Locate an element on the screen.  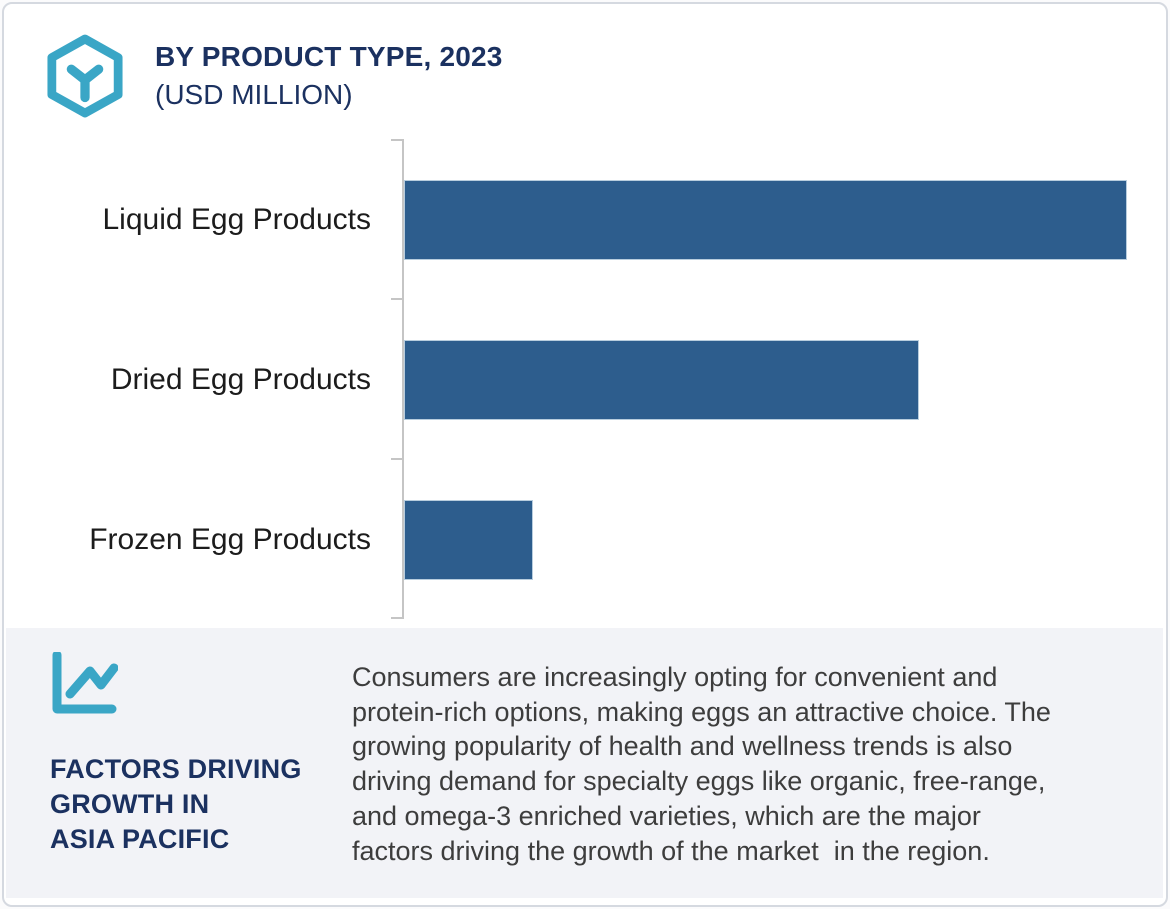
heading-line: FACTORS DRIVING is located at coordinates (176, 769).